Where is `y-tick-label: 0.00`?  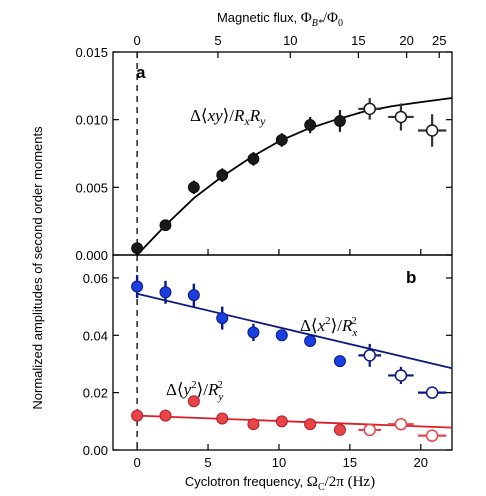 y-tick-label: 0.00 is located at coordinates (95, 450).